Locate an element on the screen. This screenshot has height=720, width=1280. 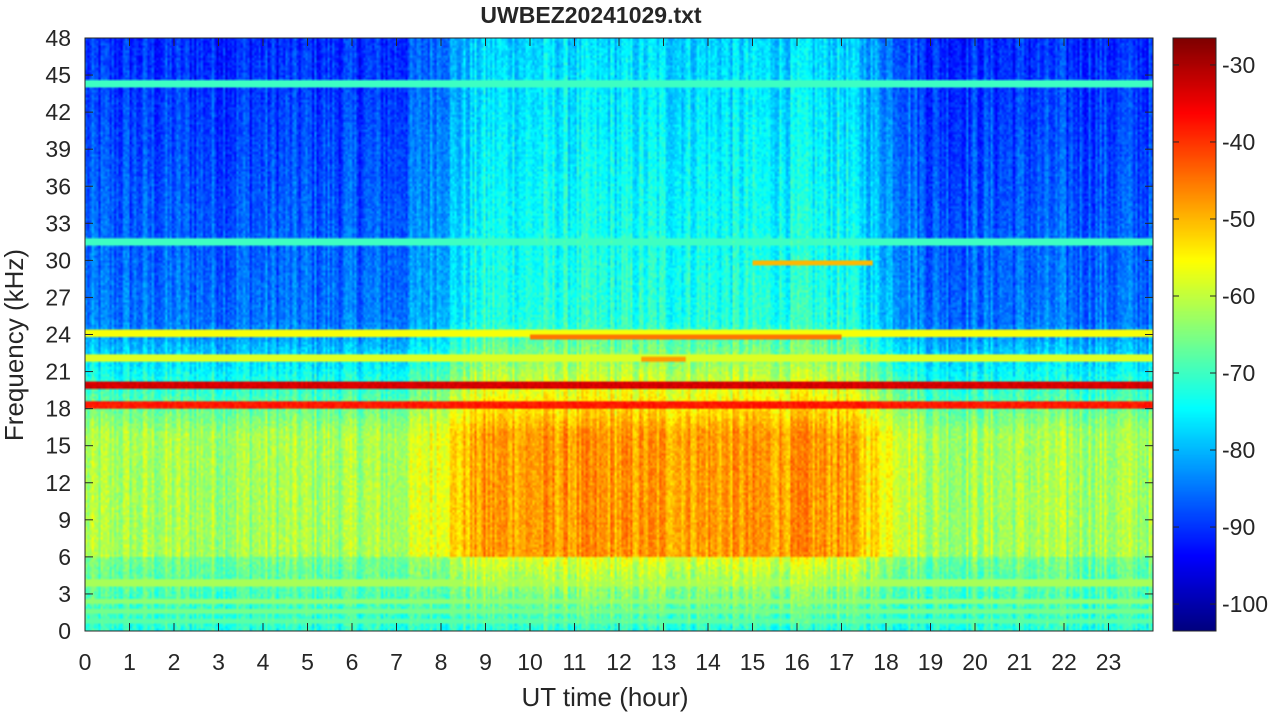
x-tick-label: 1 is located at coordinates (129, 662).